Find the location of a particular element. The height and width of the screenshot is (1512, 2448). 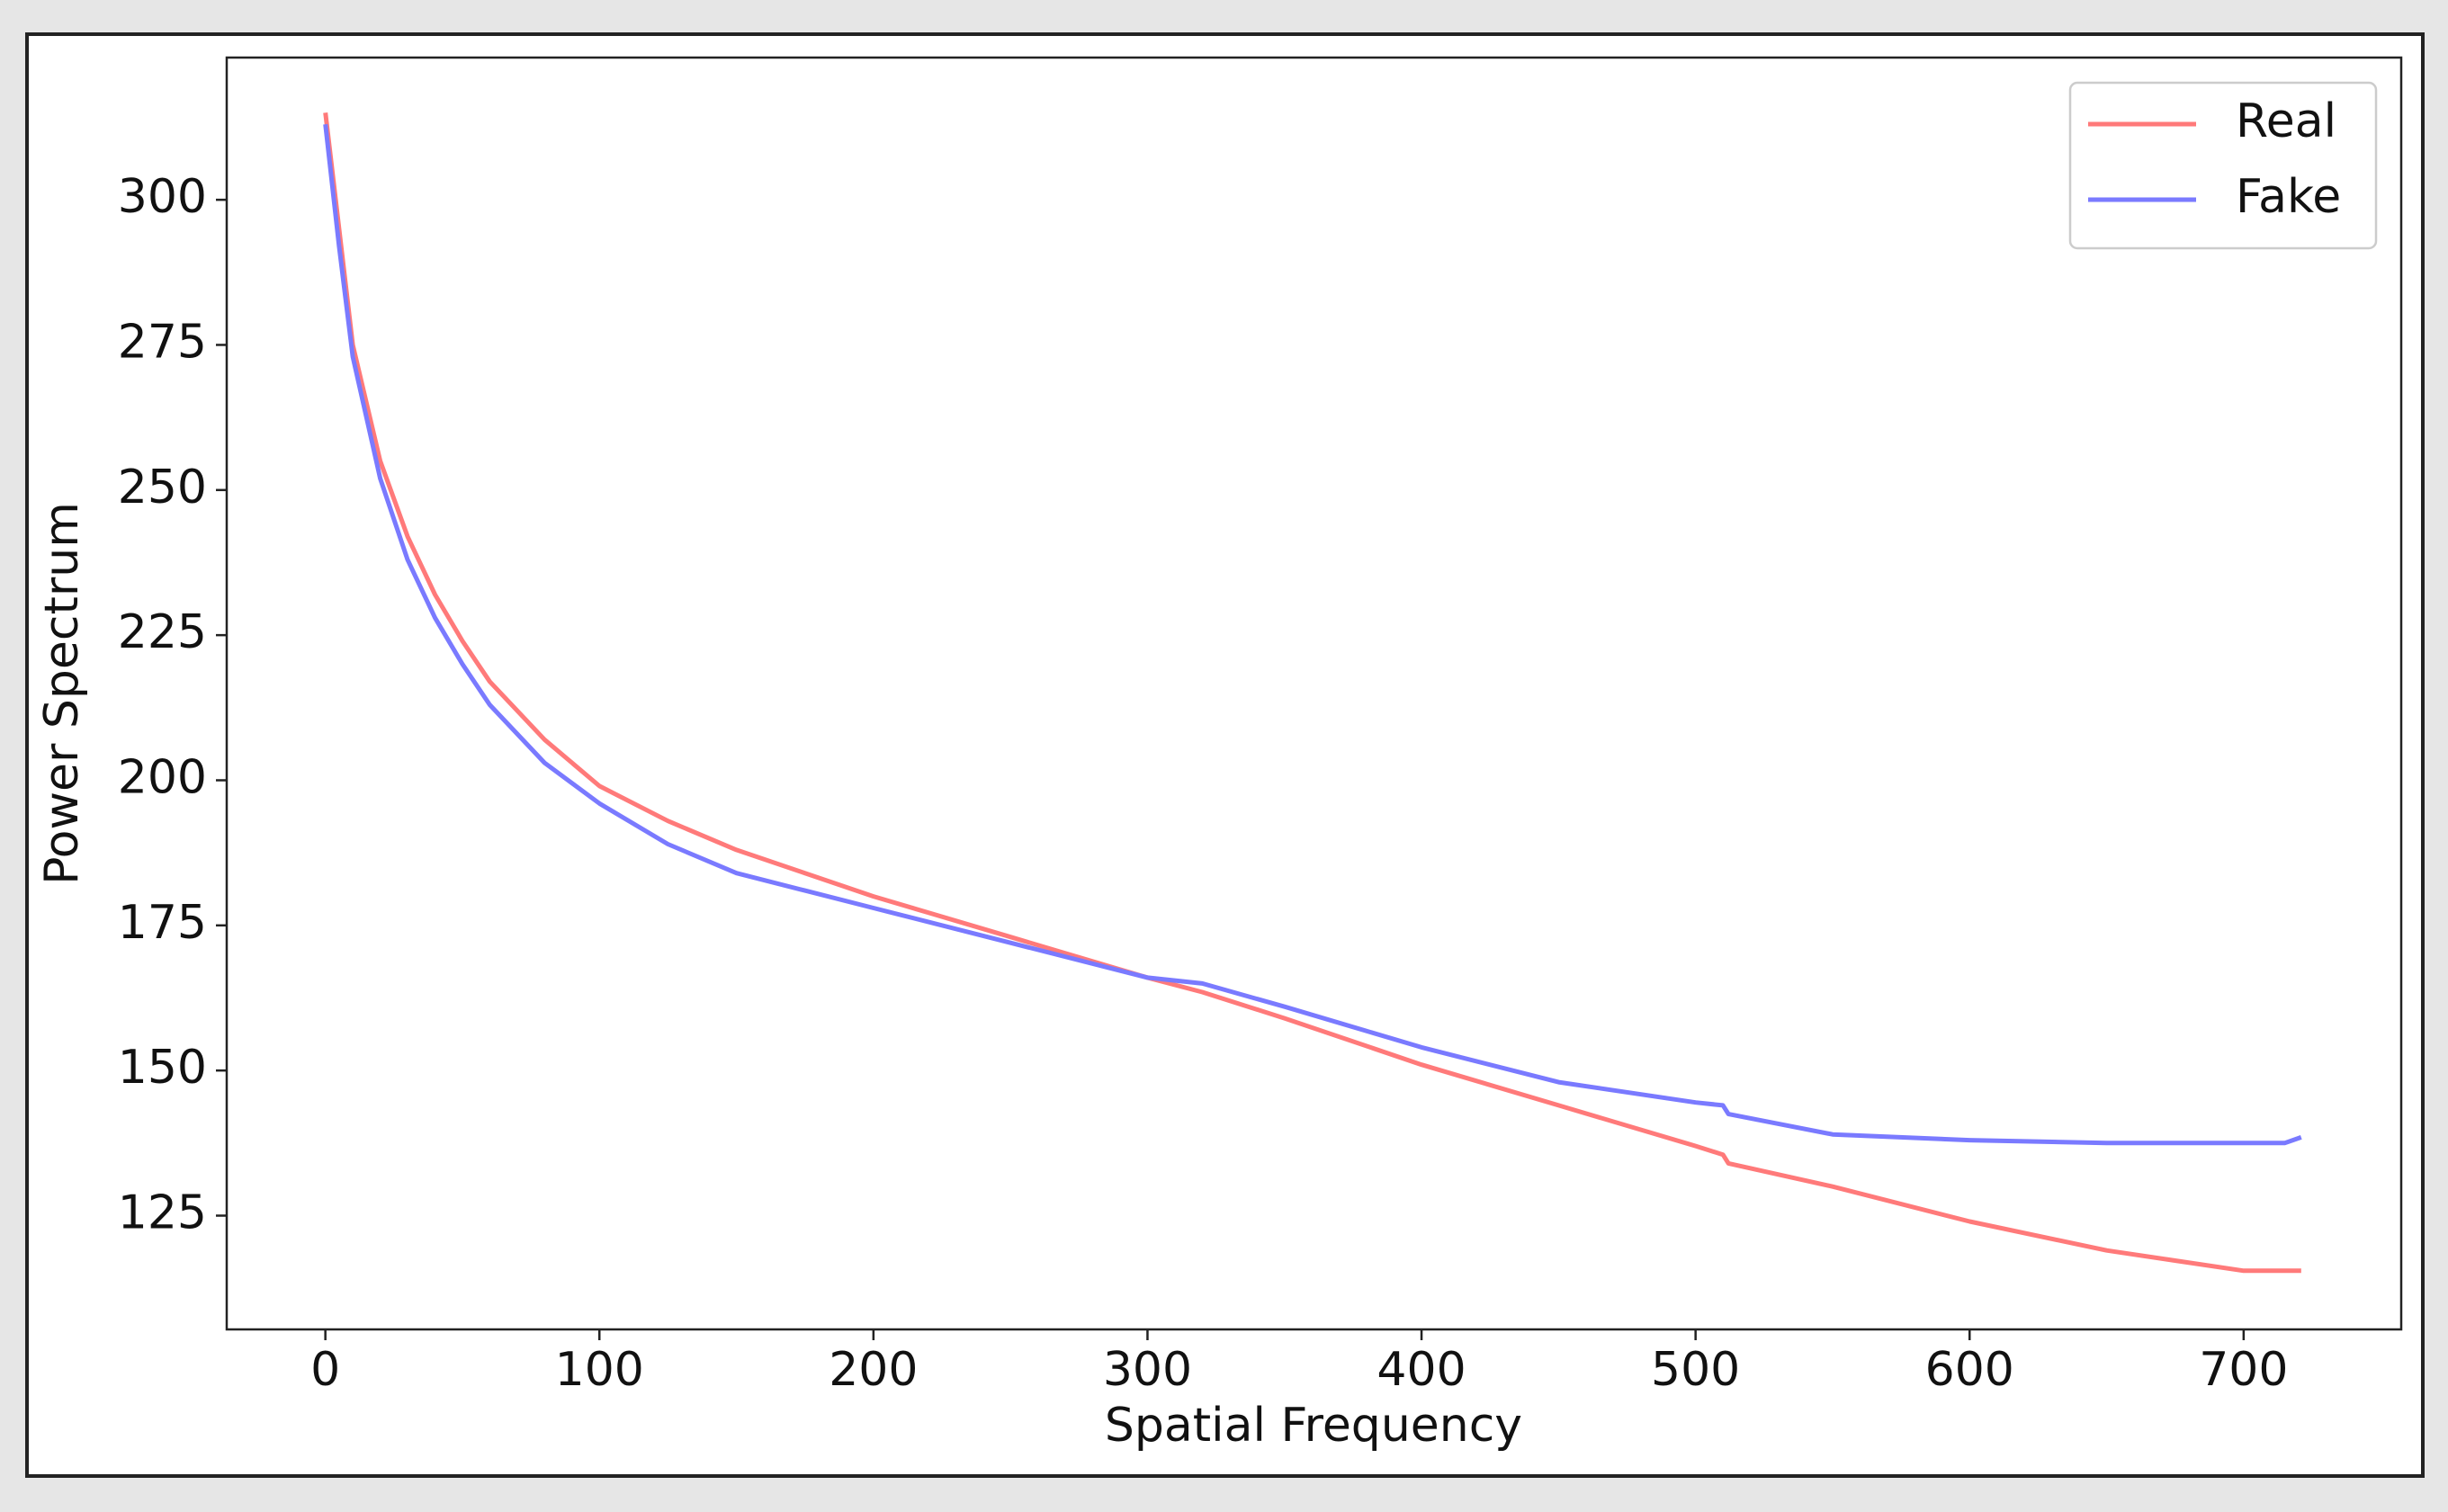

x-tick-label: 300 is located at coordinates (1147, 1370).